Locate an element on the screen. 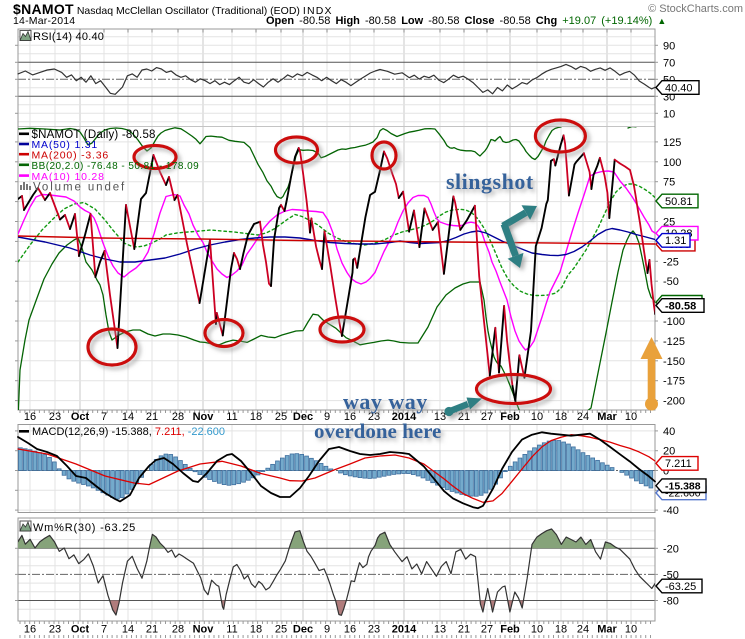 The image size is (745, 639). svg-text: 90 is located at coordinates (669, 46).